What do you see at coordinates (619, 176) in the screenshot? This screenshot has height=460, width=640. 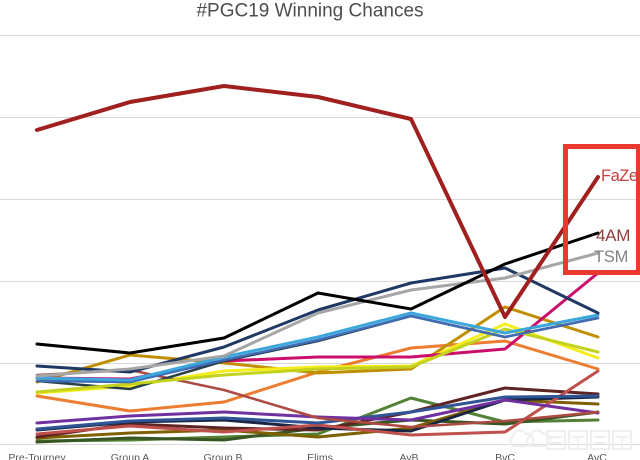 I see `svg-text: FaZe` at bounding box center [619, 176].